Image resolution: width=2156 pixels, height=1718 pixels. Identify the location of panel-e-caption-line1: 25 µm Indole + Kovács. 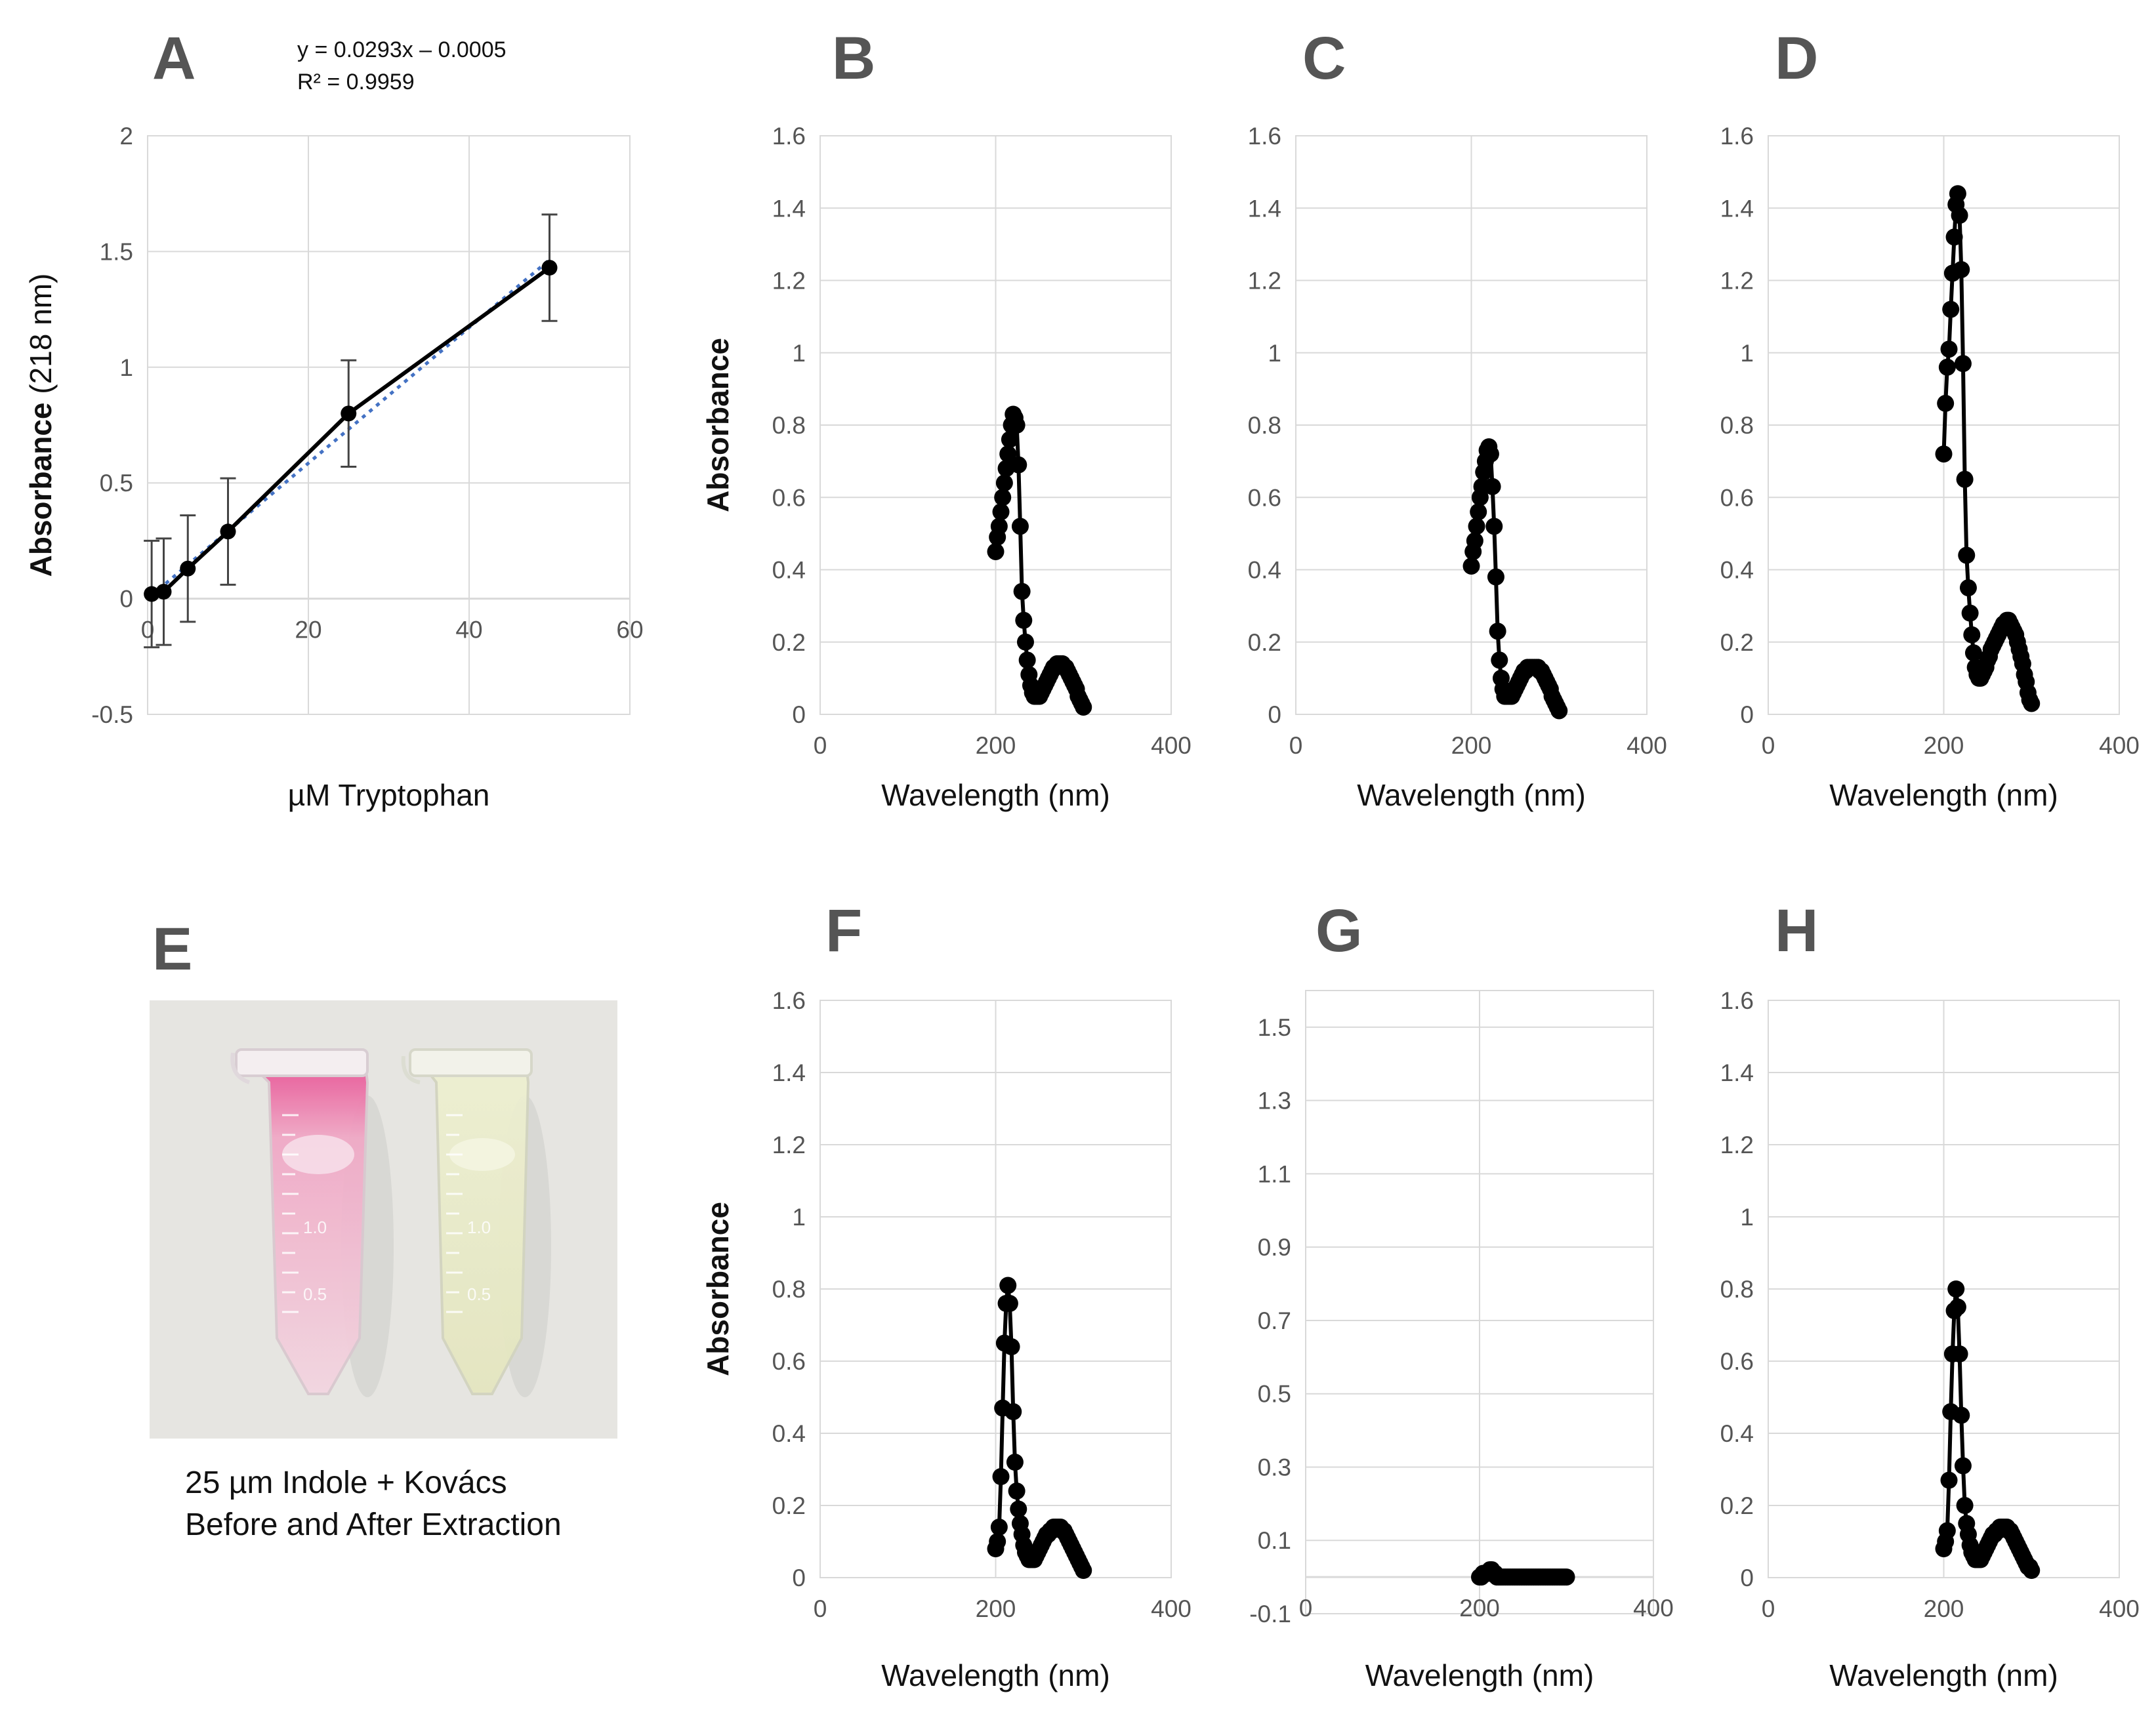
(346, 1482).